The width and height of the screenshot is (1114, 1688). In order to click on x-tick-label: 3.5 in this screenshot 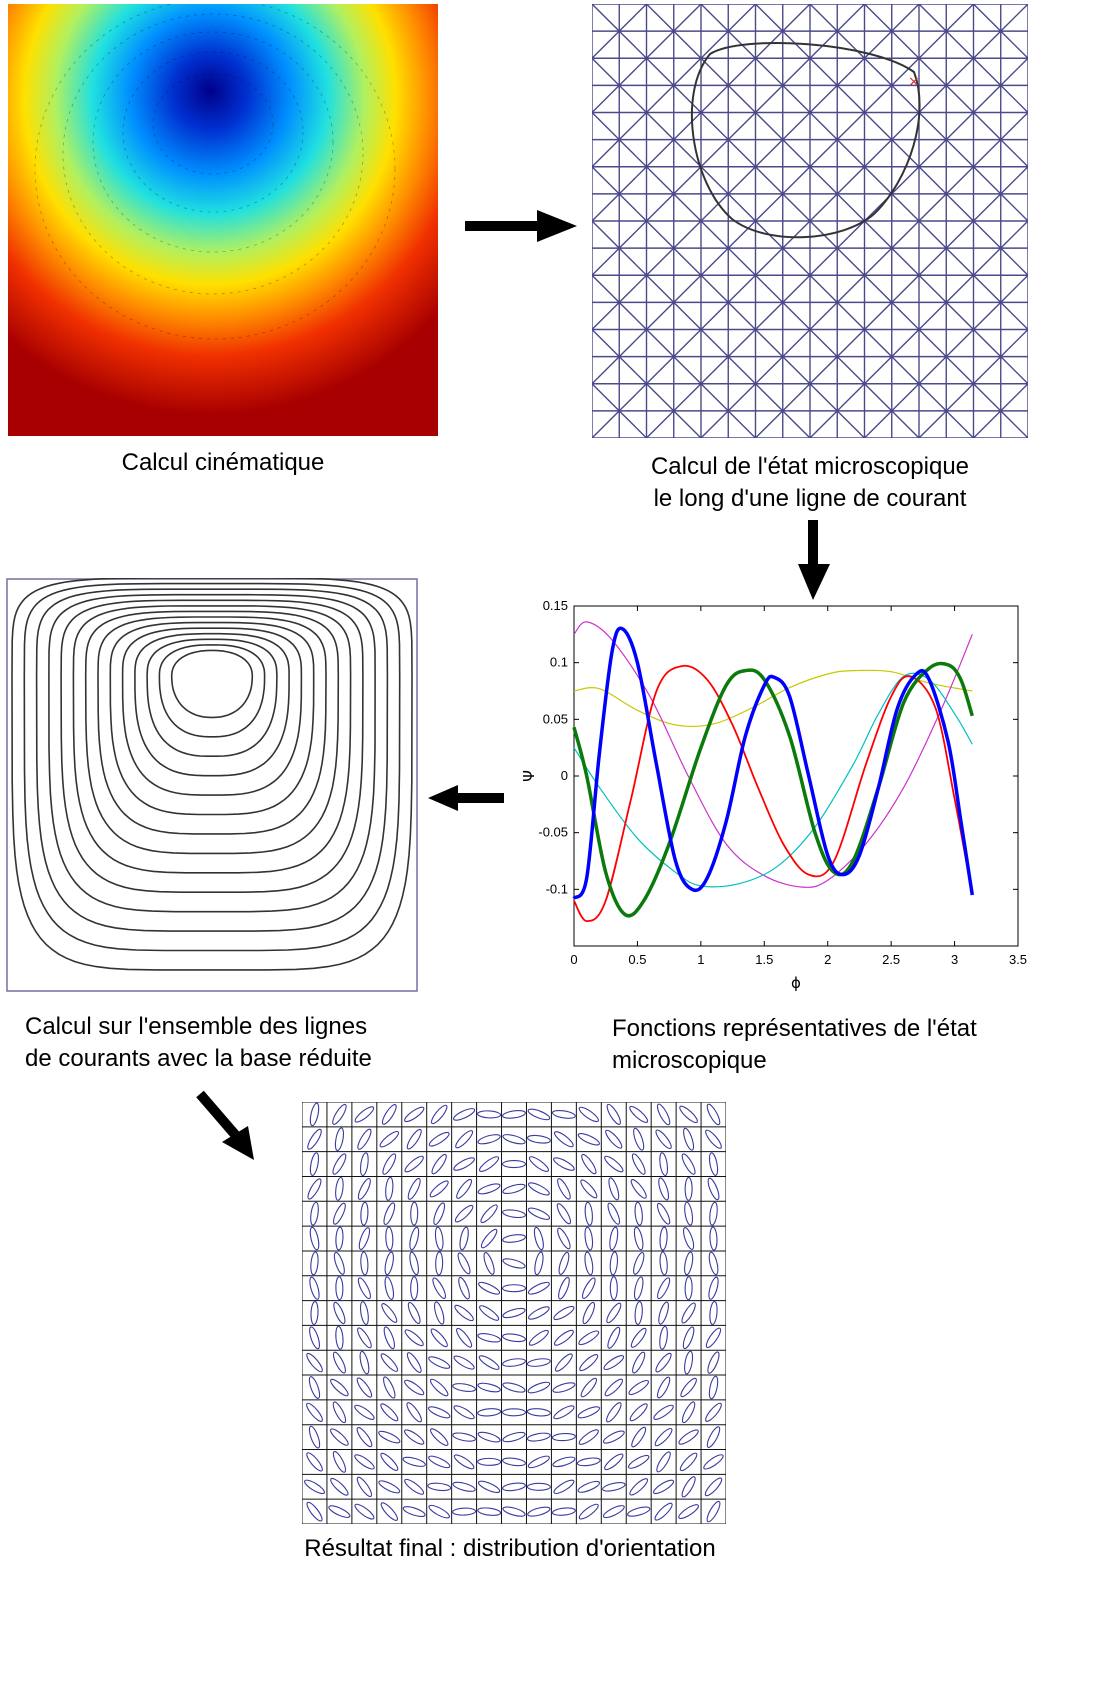, I will do `click(1018, 959)`.